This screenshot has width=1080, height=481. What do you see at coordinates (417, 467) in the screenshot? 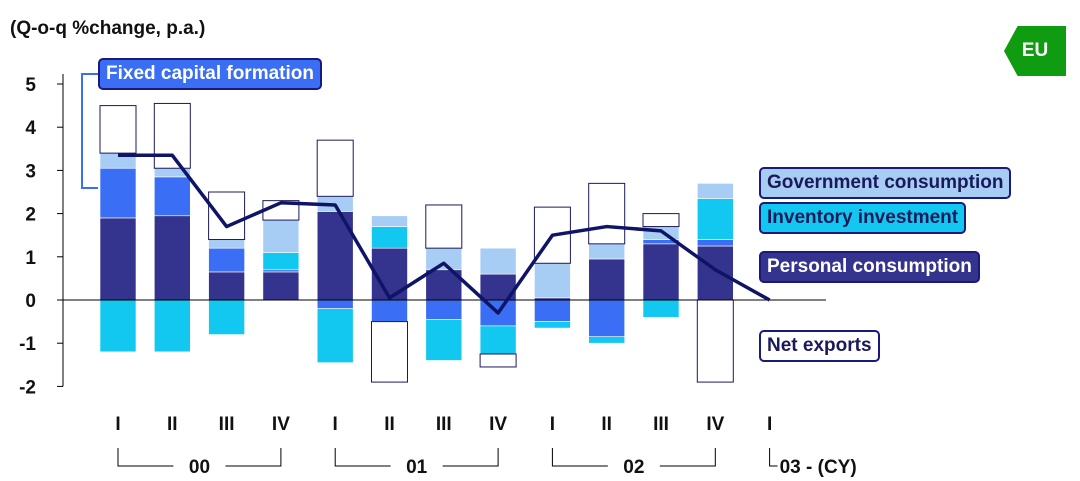
I see `year-label: 01` at bounding box center [417, 467].